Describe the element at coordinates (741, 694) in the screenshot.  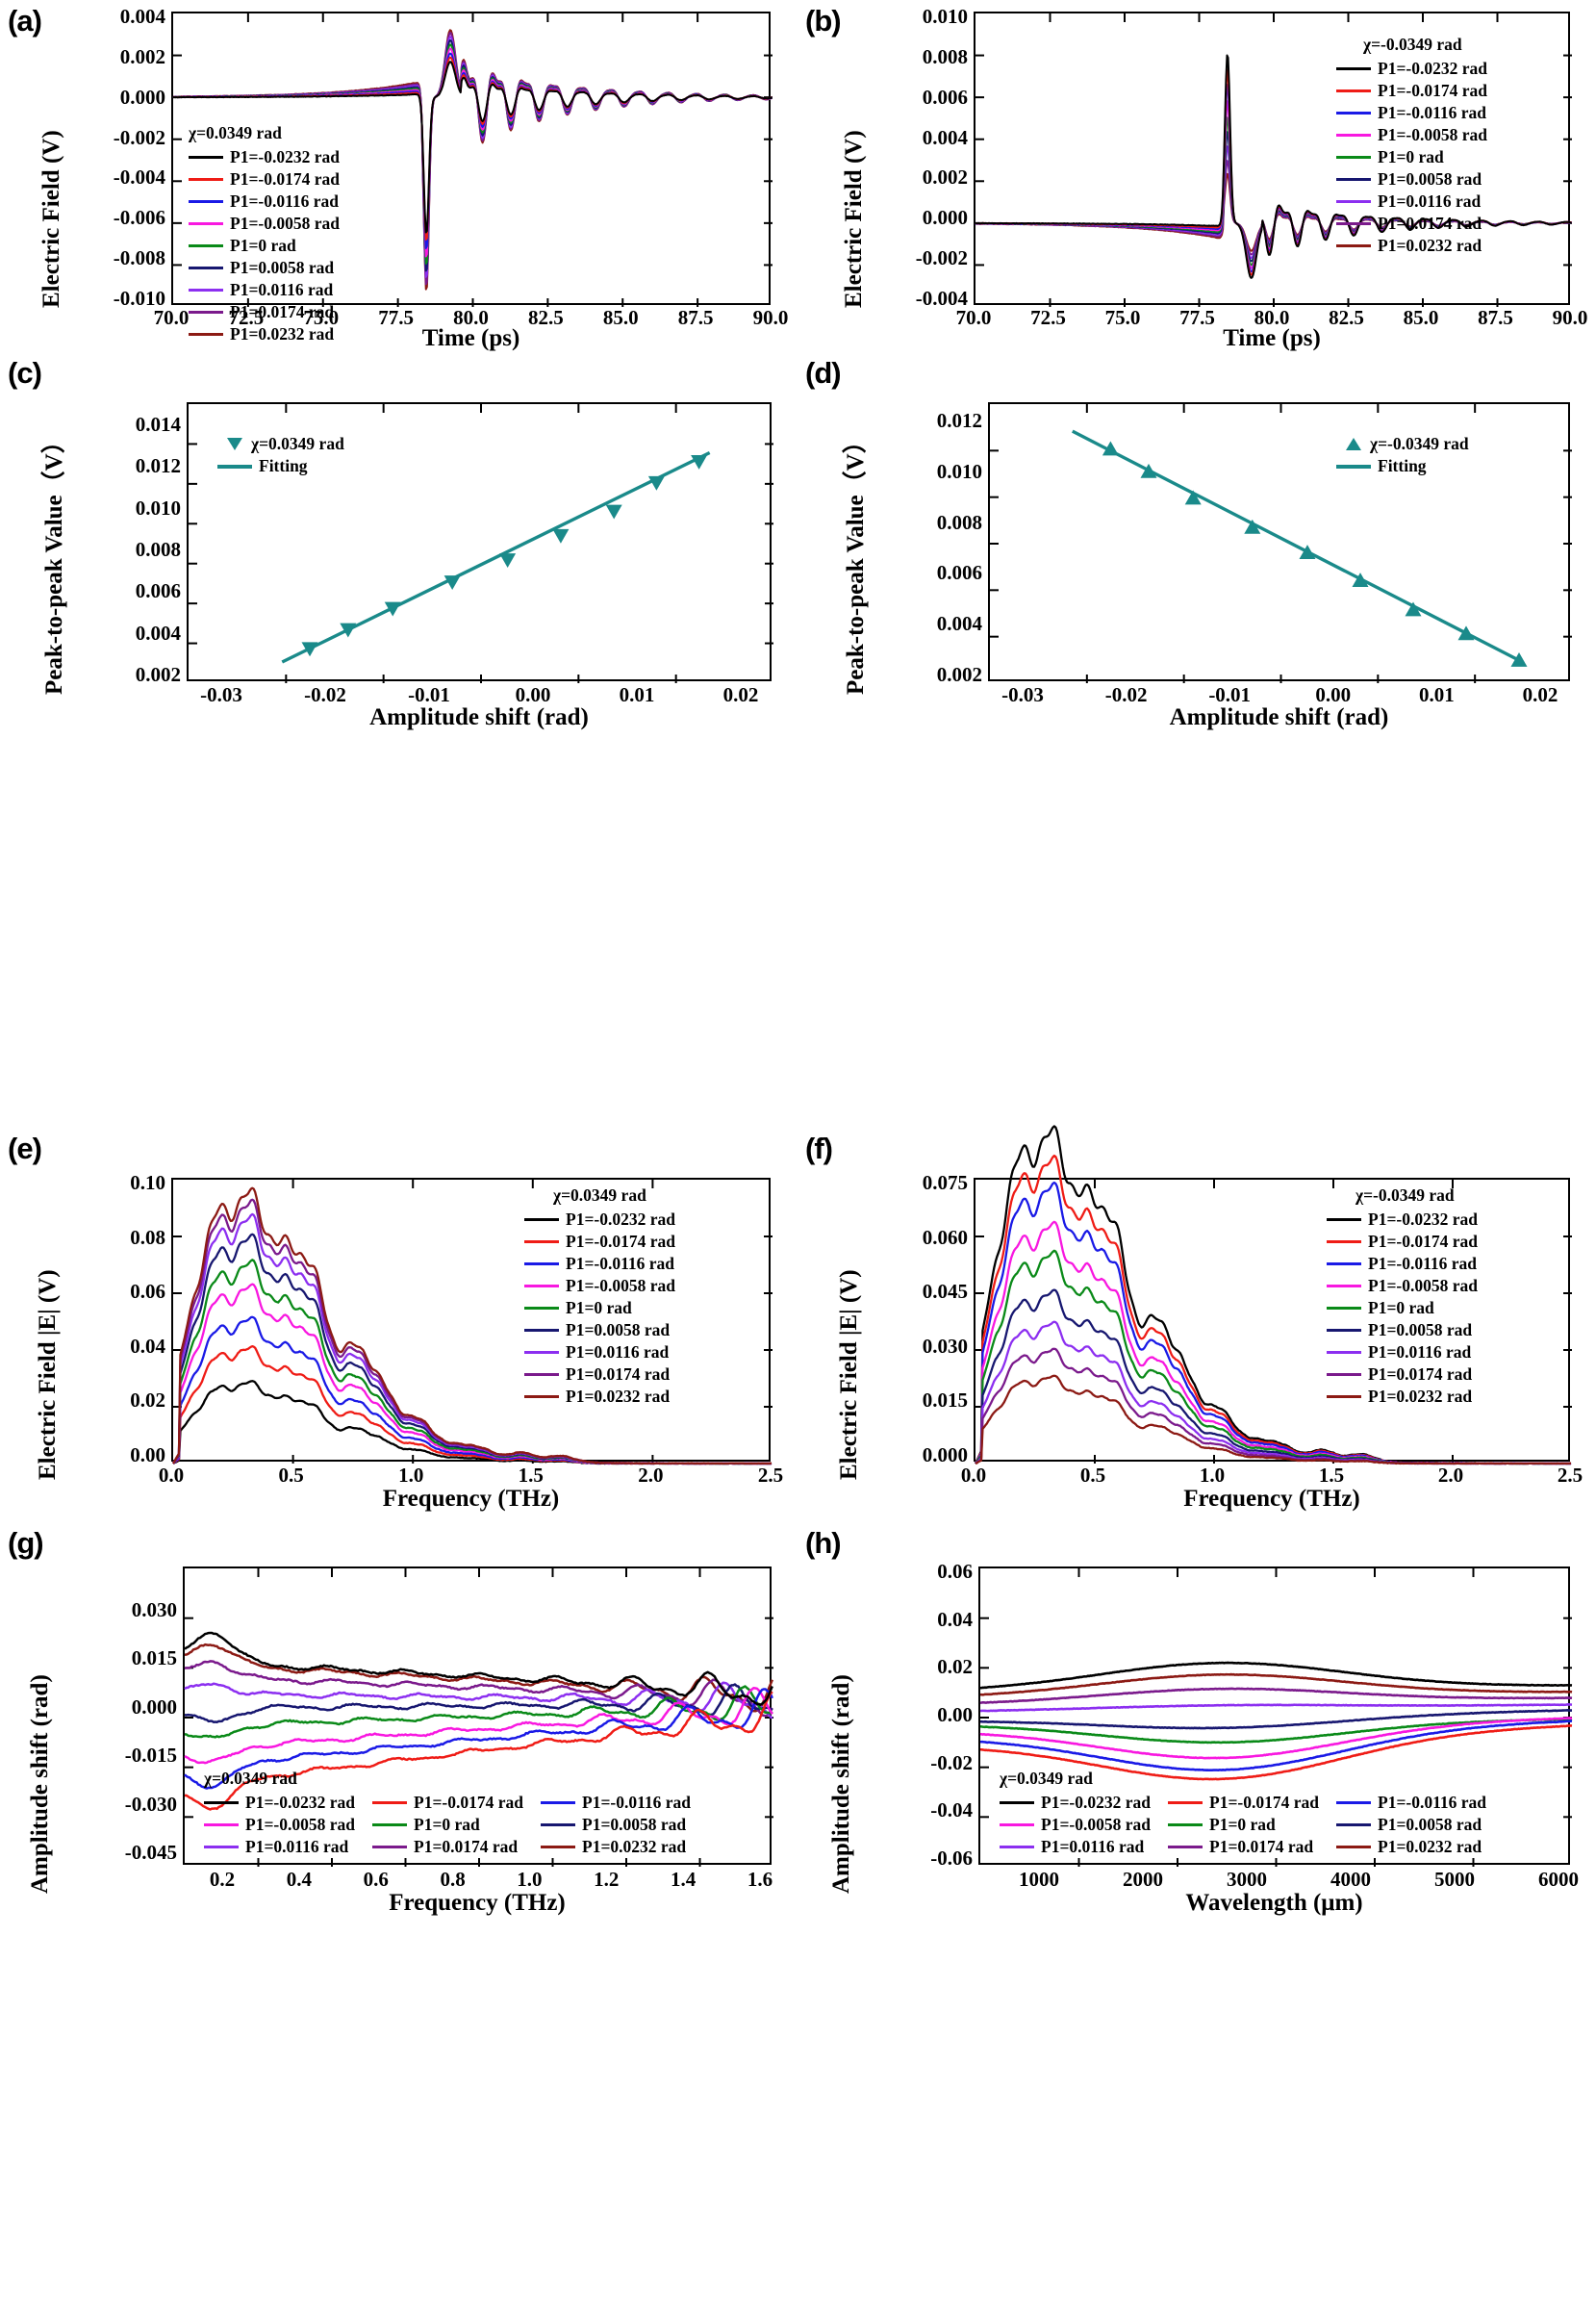
I see `x-axis-tick-label: 0.02` at that location.